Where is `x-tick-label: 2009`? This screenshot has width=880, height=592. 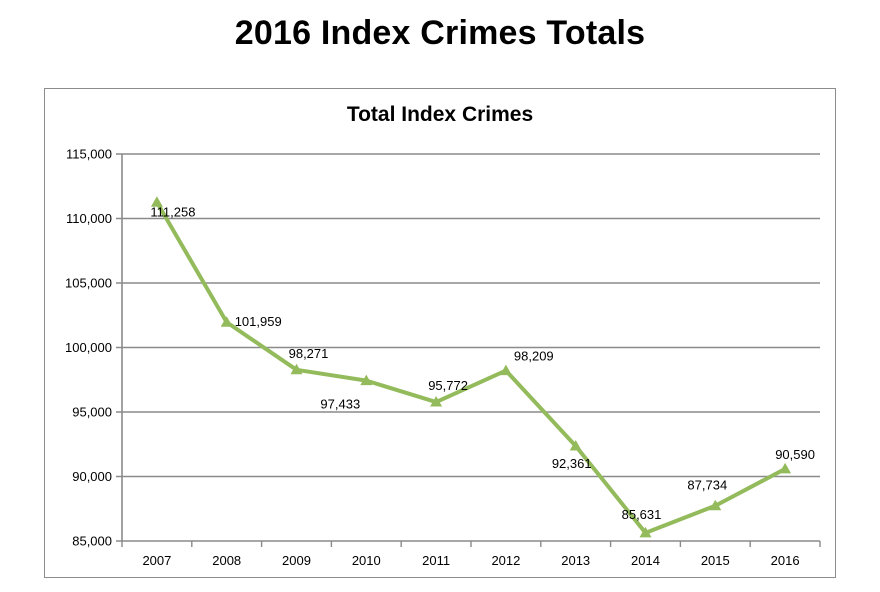 x-tick-label: 2009 is located at coordinates (296, 560).